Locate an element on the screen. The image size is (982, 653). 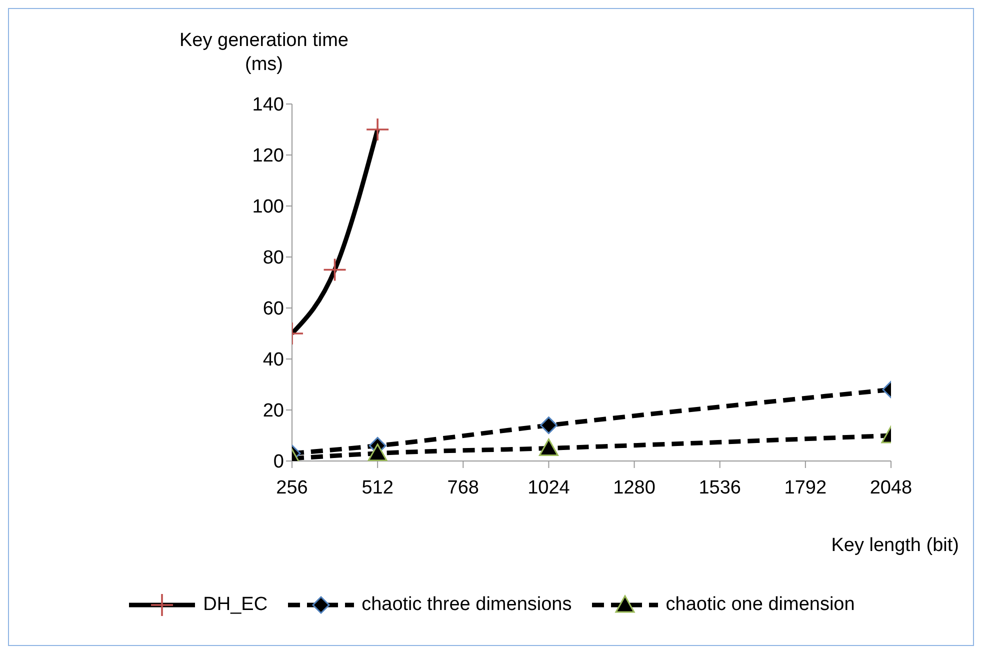
y-tick-label: 100 is located at coordinates (268, 207).